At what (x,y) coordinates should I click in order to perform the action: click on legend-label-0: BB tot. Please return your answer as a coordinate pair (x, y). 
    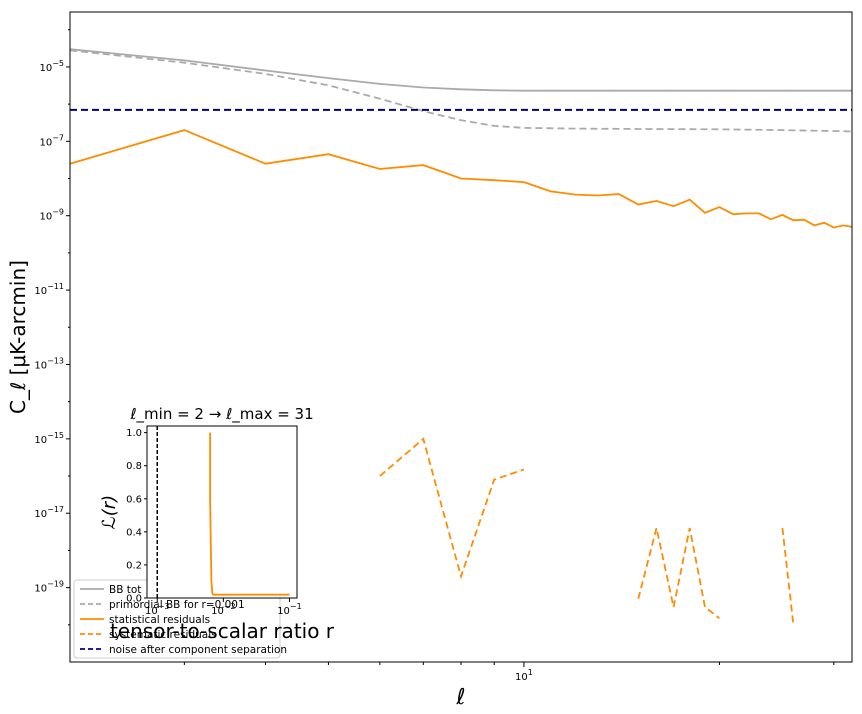
    Looking at the image, I should click on (125, 590).